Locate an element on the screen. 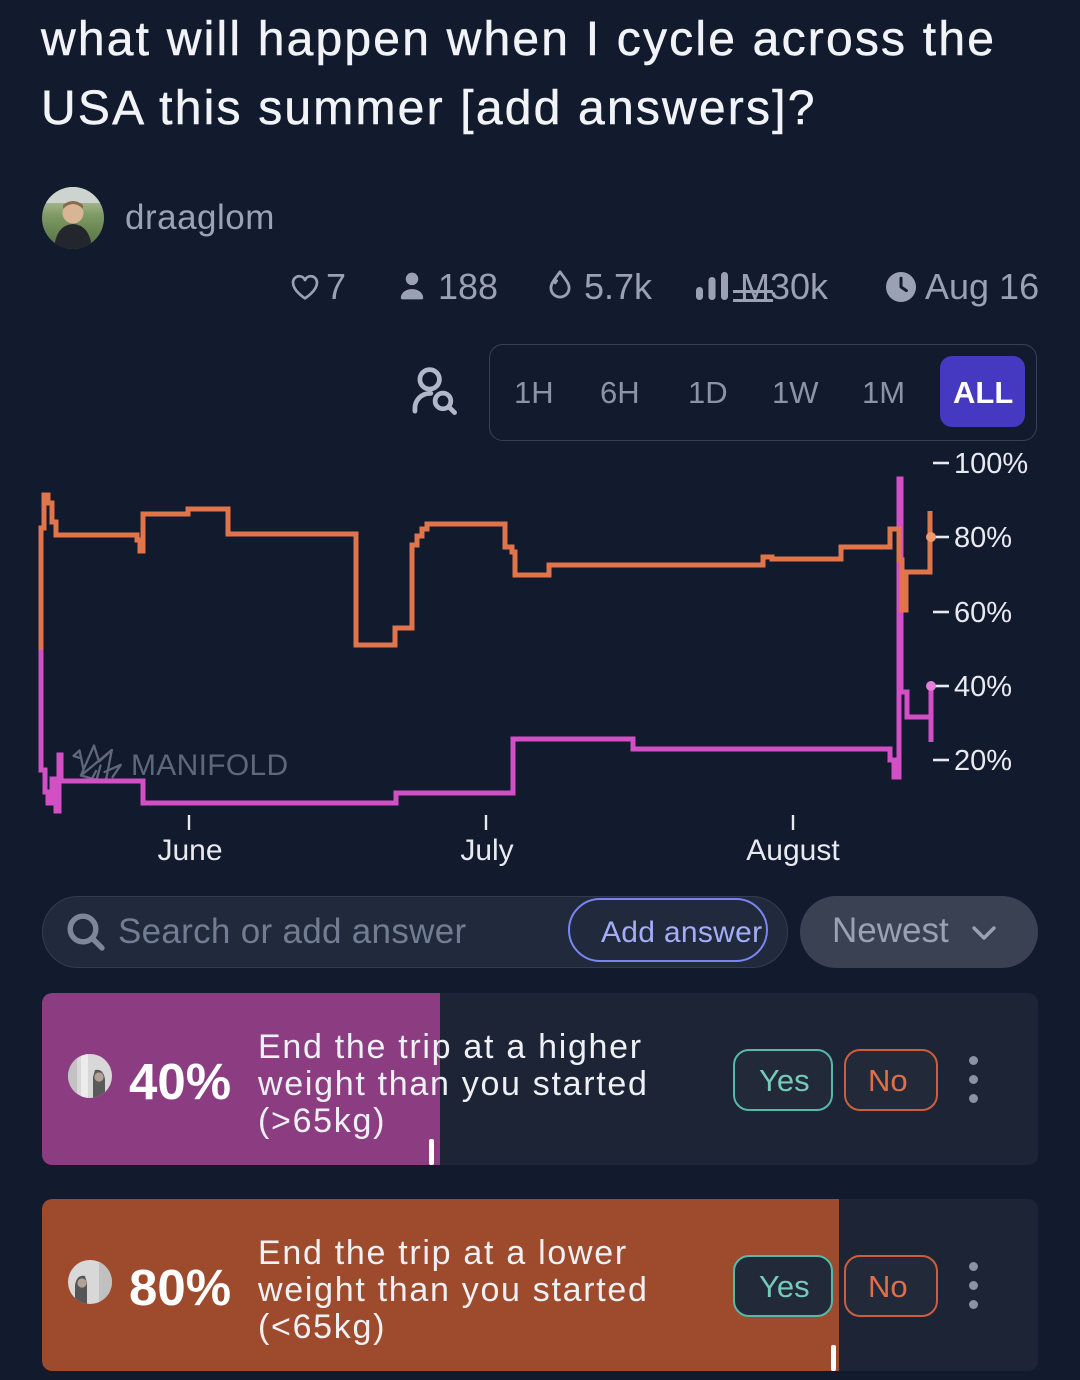 This screenshot has height=1380, width=1080. svg-text: 100% is located at coordinates (991, 464).